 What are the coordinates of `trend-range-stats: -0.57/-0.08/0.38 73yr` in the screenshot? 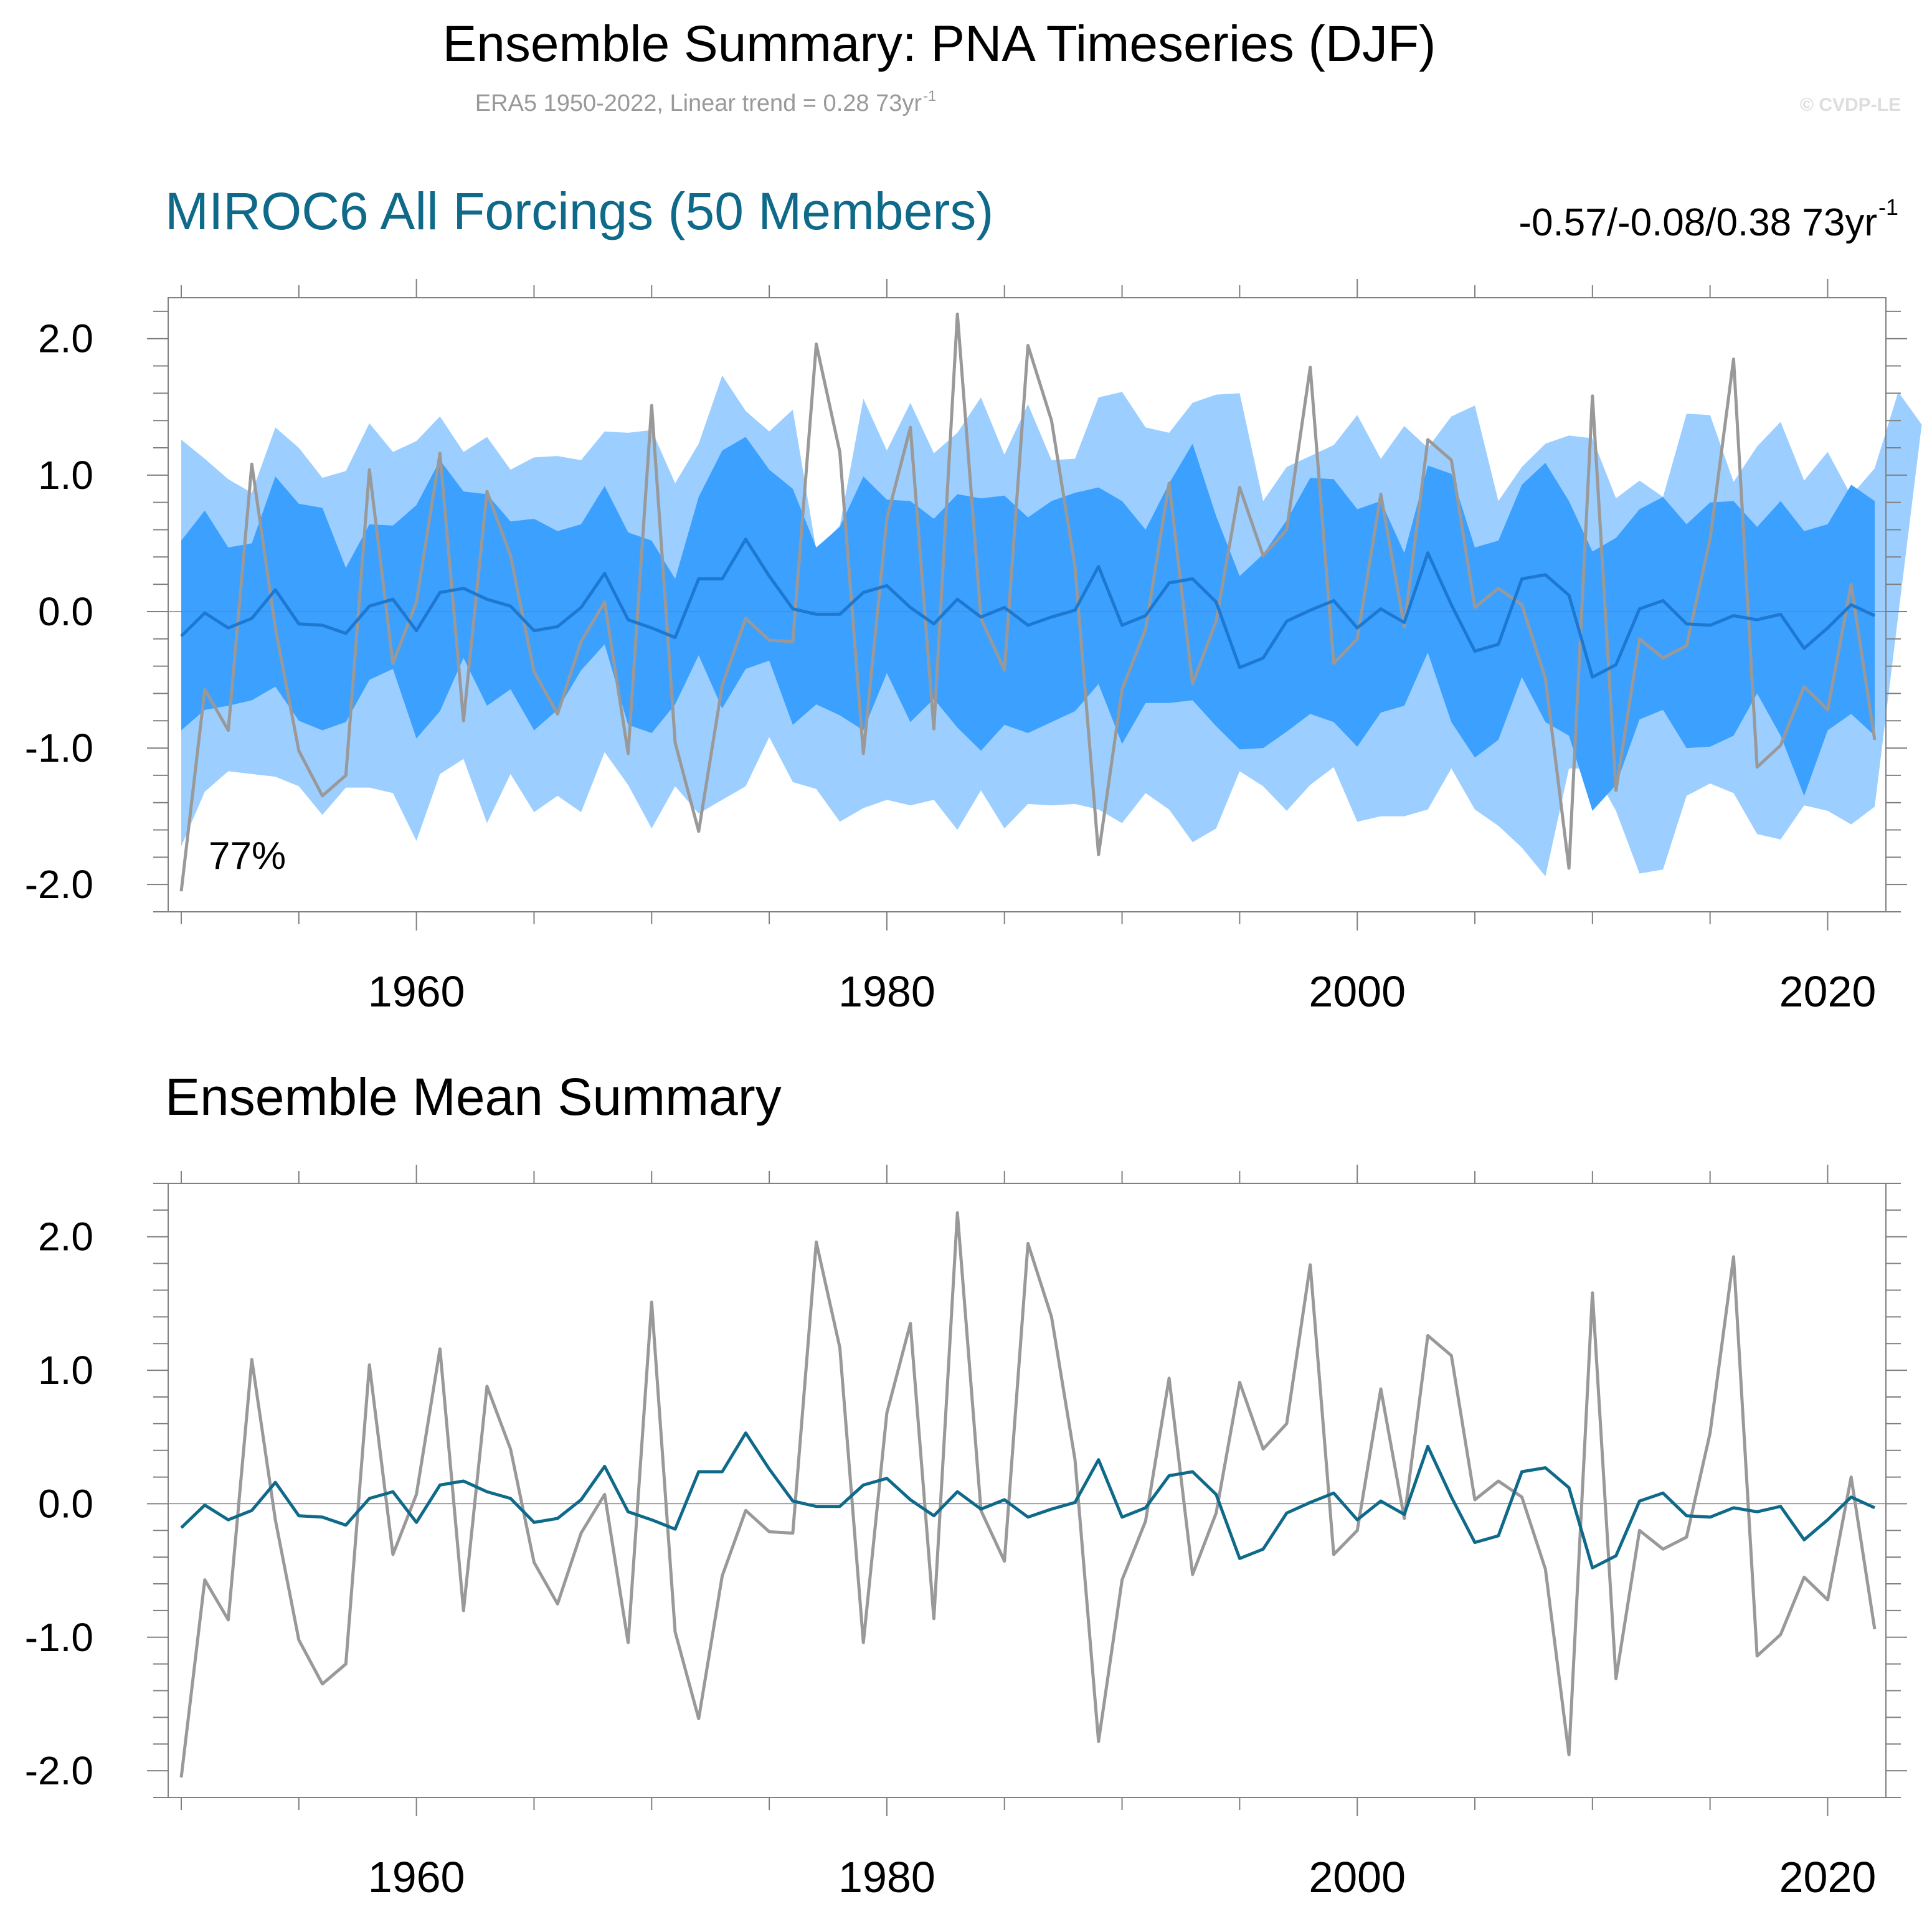 It's located at (1698, 222).